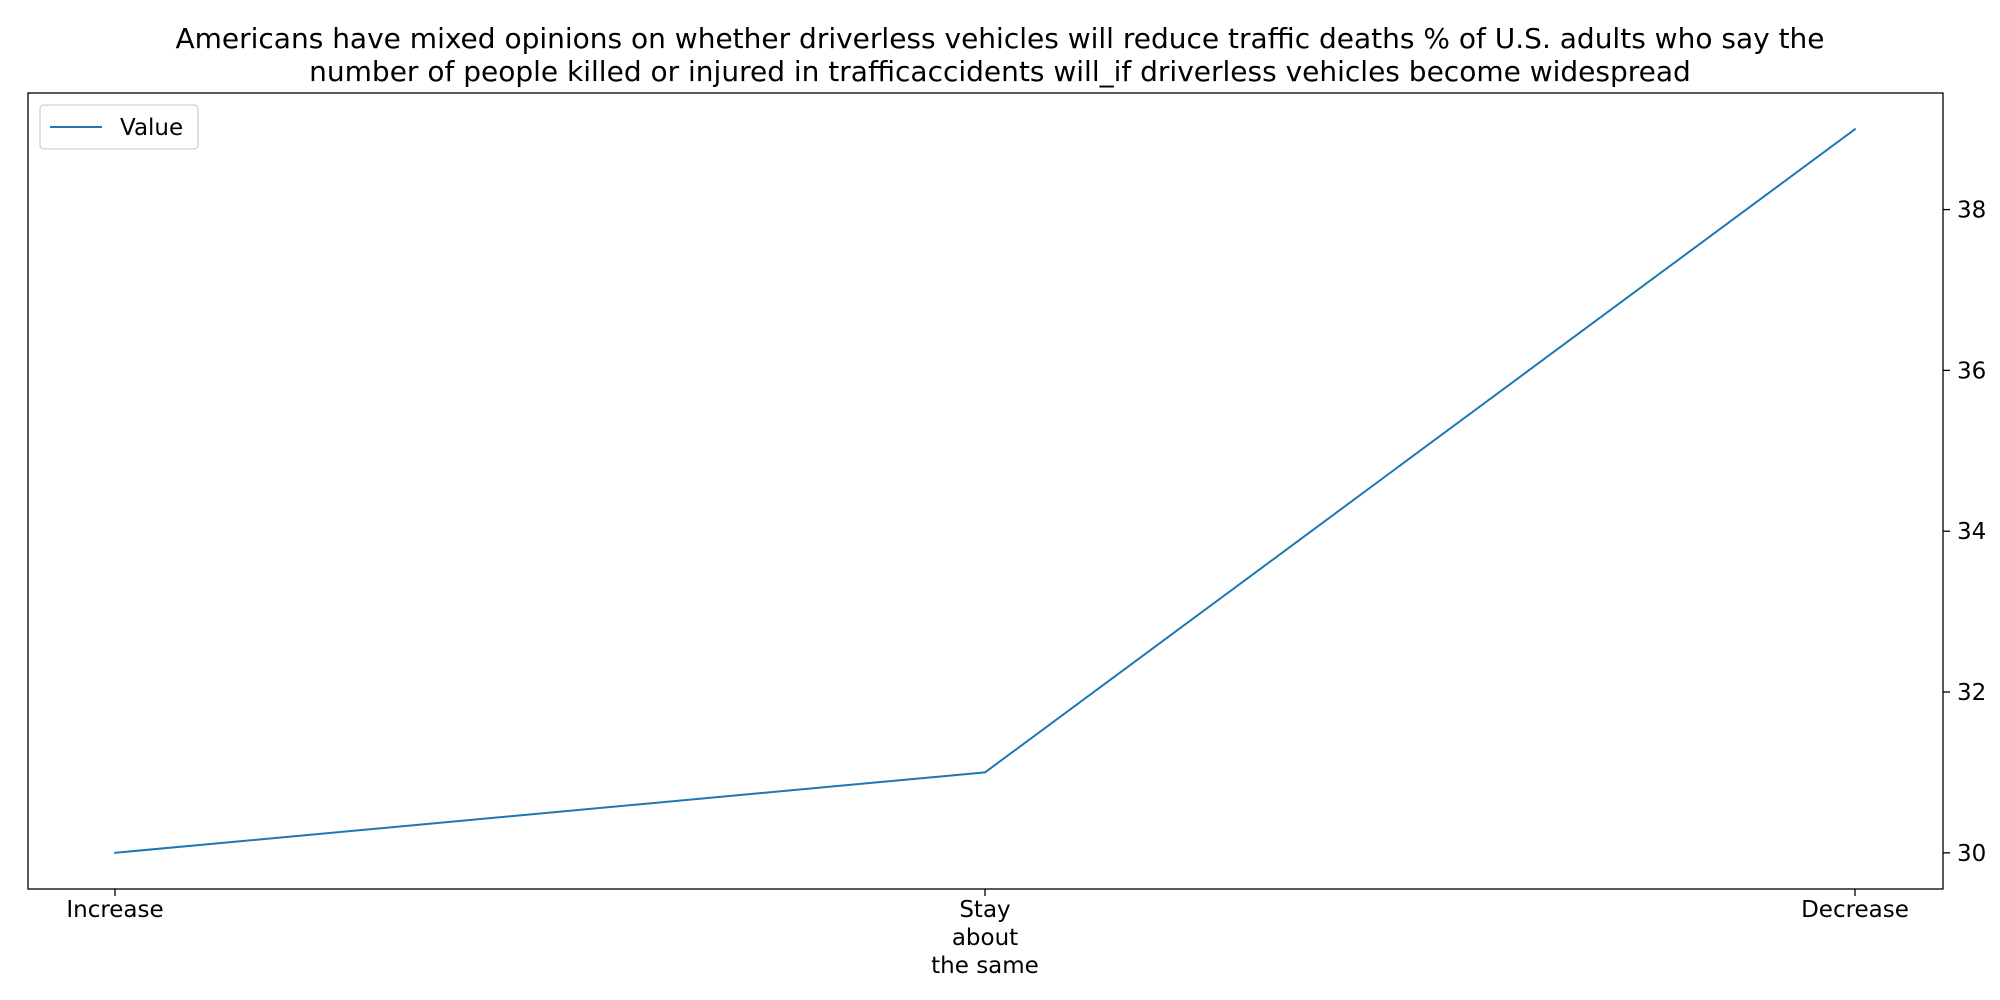 This screenshot has height=1000, width=2000. Describe the element at coordinates (151, 128) in the screenshot. I see `legend-label: Value` at that location.